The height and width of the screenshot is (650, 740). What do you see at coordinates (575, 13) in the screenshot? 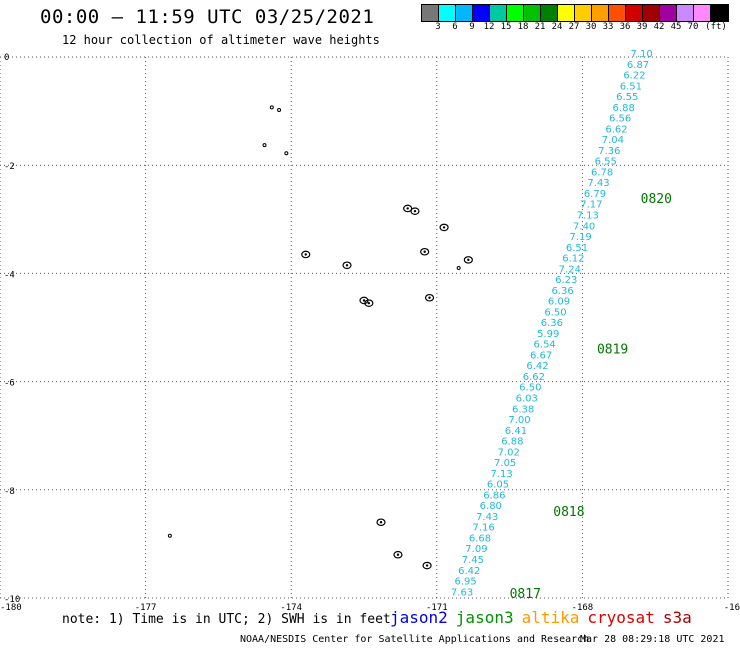
I see `wave-height-colorbar` at bounding box center [575, 13].